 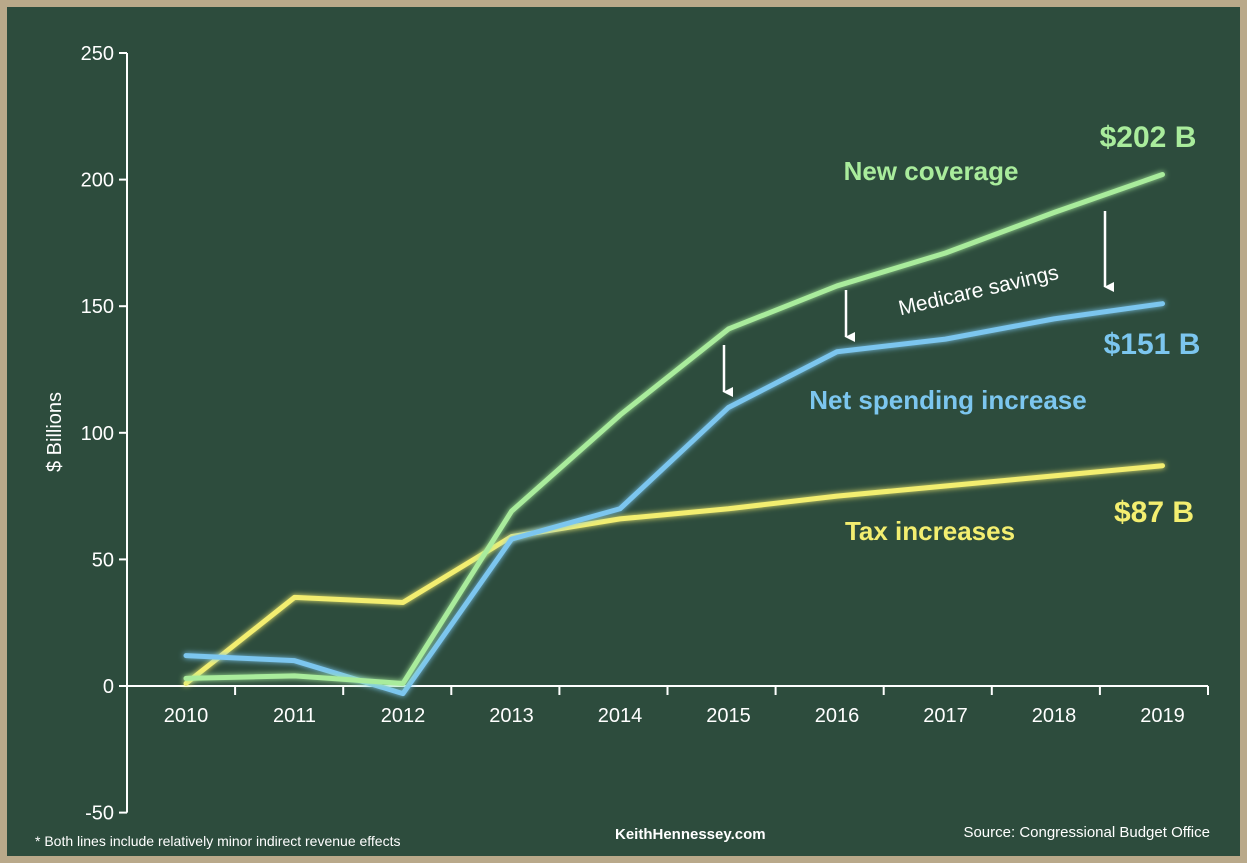 I want to click on y-tick-label: 100, so click(x=97, y=434).